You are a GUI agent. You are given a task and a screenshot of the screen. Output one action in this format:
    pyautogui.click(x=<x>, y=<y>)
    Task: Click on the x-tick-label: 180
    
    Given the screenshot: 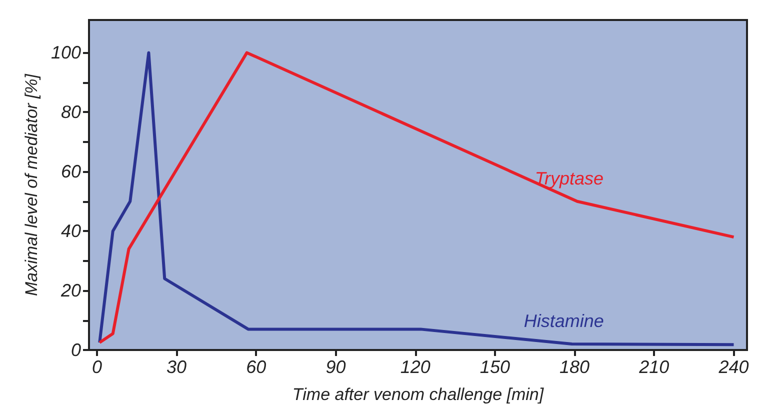 What is the action you would take?
    pyautogui.click(x=575, y=367)
    